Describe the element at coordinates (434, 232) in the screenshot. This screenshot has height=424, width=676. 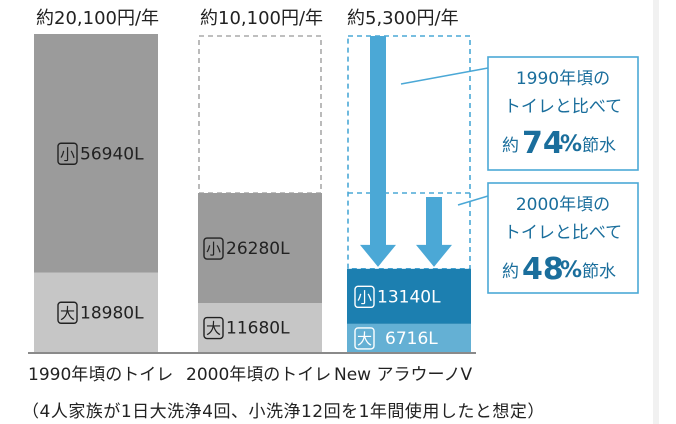
I see `reduction-arrow-2000` at that location.